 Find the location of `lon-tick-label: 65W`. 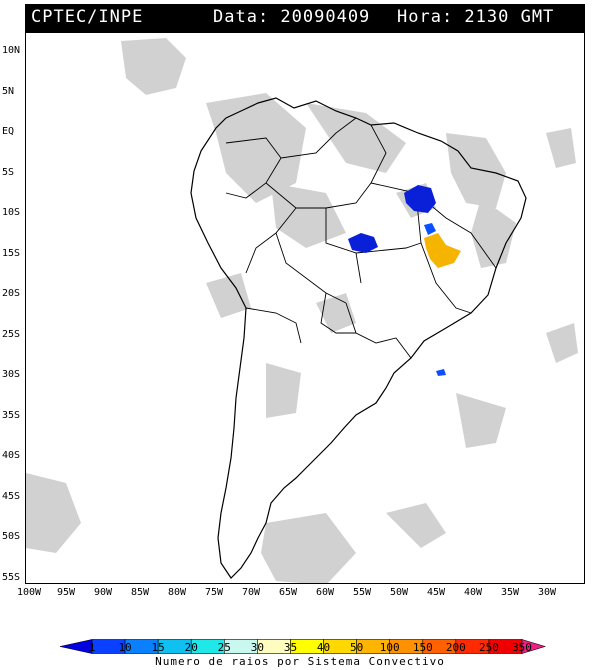

lon-tick-label: 65W is located at coordinates (288, 592).